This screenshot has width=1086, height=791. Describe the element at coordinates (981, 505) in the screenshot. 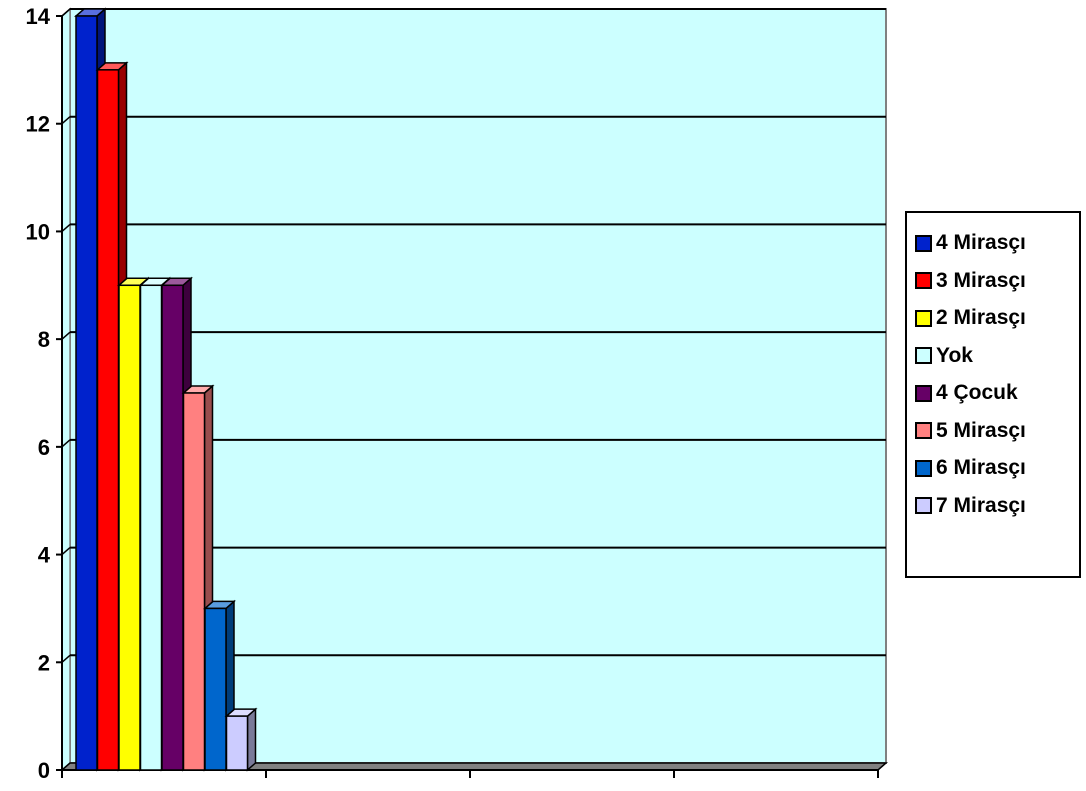

I see `legend-label: 7 Mirasçı` at that location.